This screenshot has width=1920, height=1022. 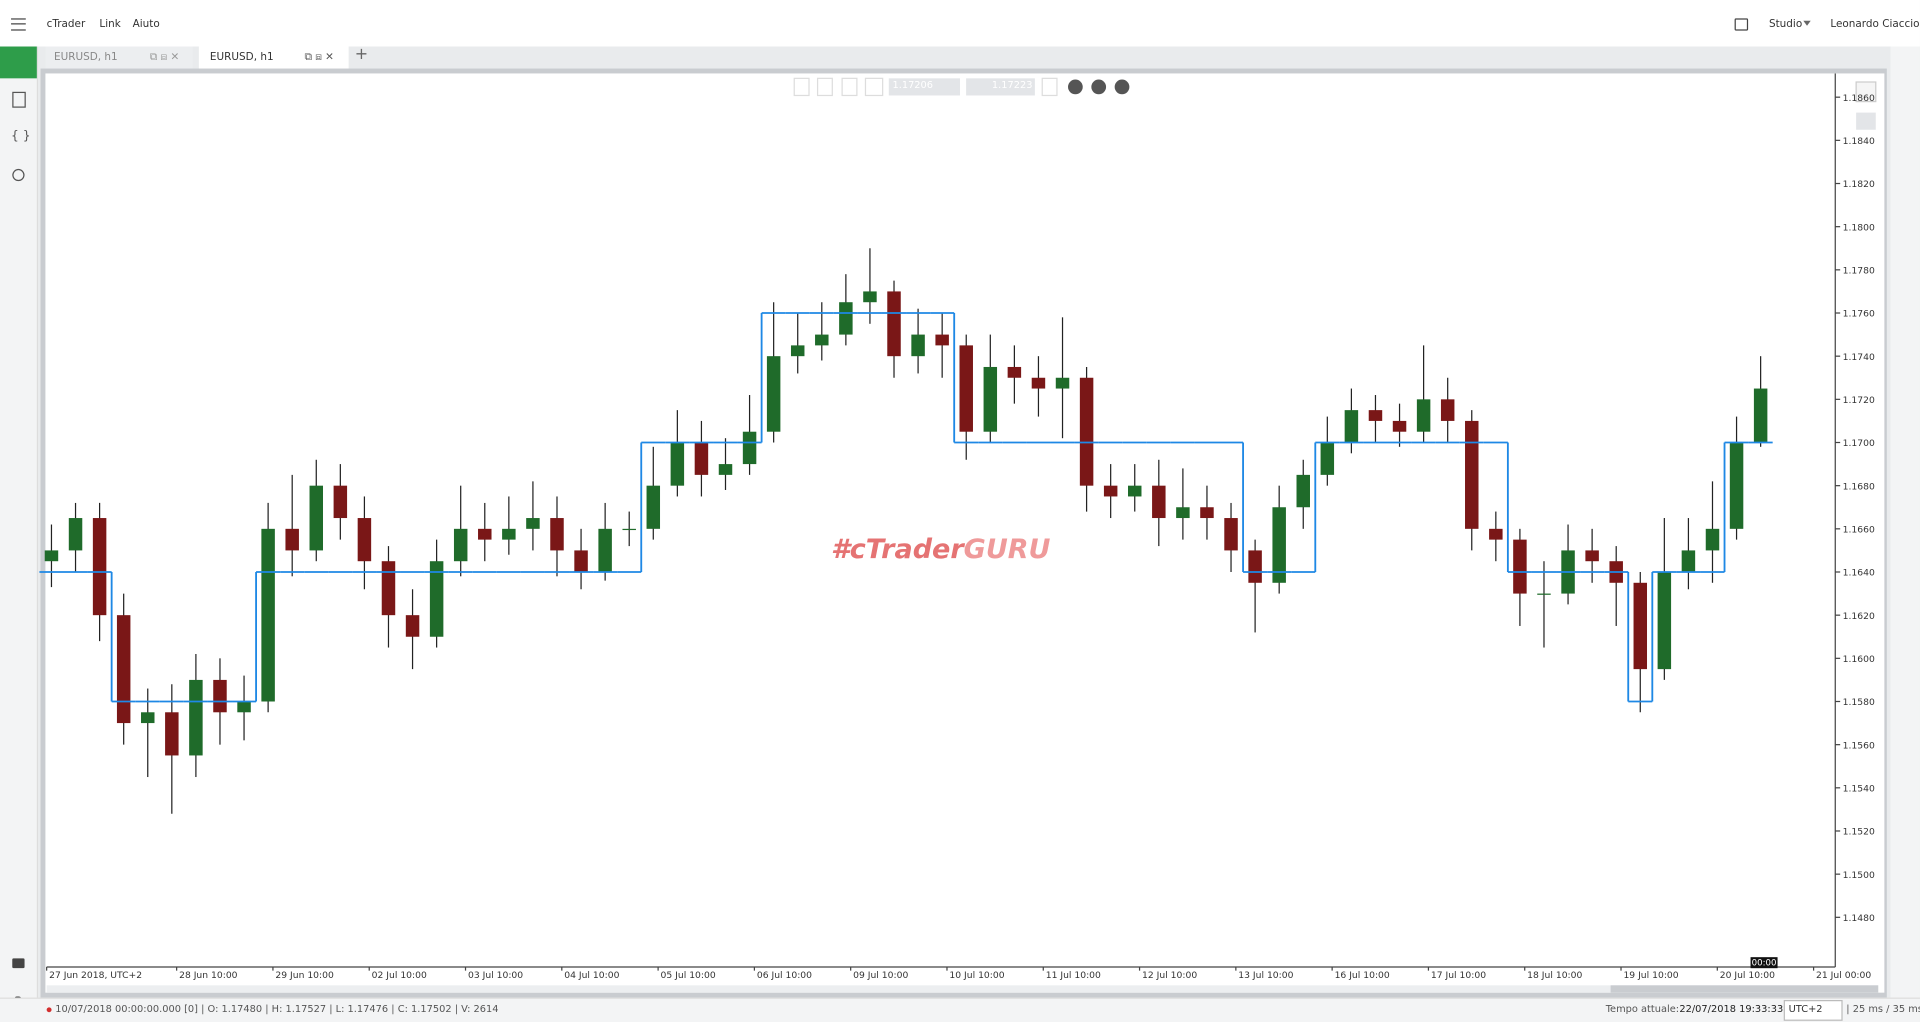 What do you see at coordinates (399, 975) in the screenshot?
I see `x-tick-label: 02 Jul 10:00` at bounding box center [399, 975].